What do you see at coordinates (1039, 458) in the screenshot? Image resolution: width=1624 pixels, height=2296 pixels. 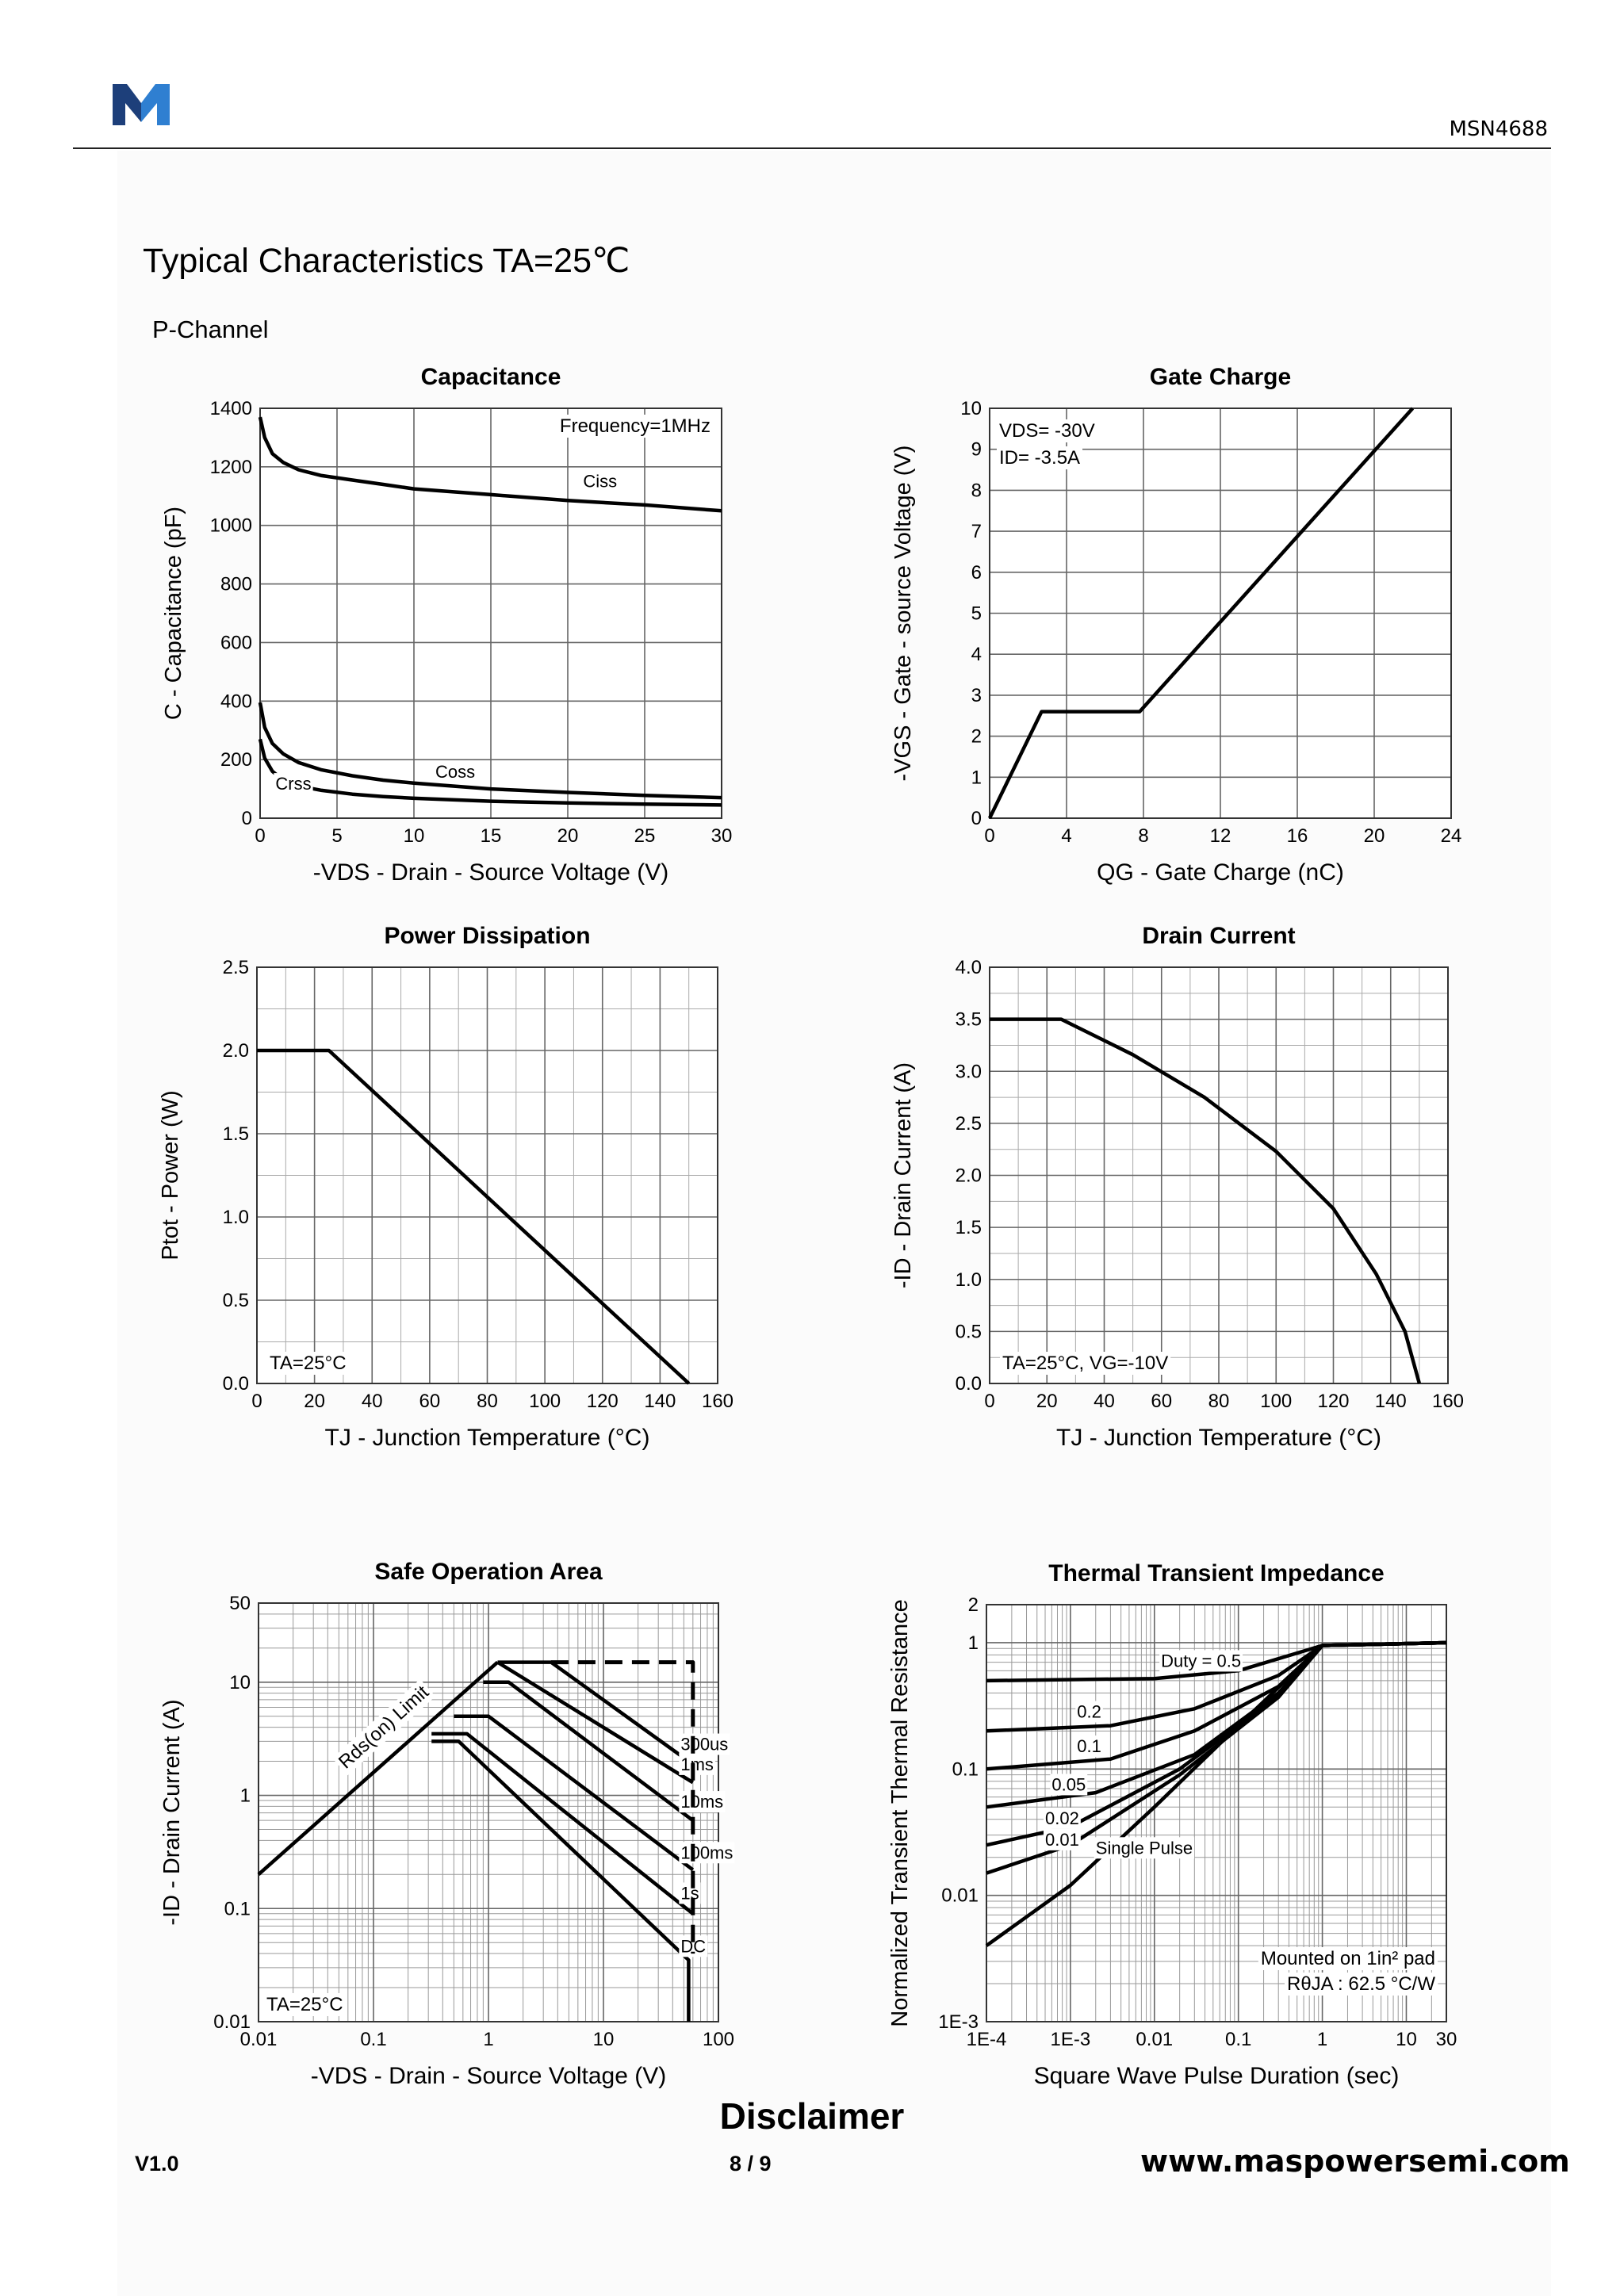 I see `chart-annotation: ID= -3.5A` at bounding box center [1039, 458].